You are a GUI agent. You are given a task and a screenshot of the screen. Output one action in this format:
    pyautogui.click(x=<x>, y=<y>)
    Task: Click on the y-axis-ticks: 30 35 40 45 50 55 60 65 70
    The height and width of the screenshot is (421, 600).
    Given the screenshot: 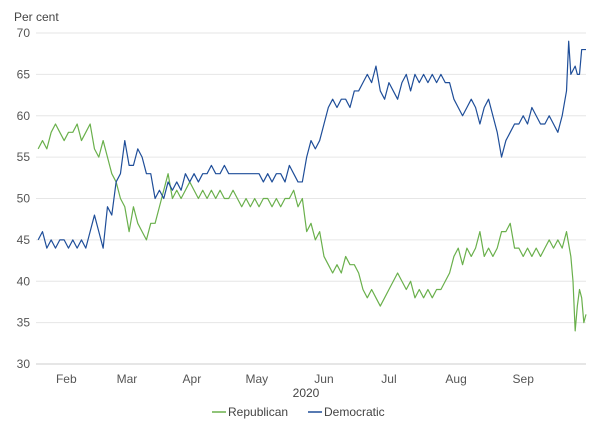 What is the action you would take?
    pyautogui.click(x=24, y=198)
    